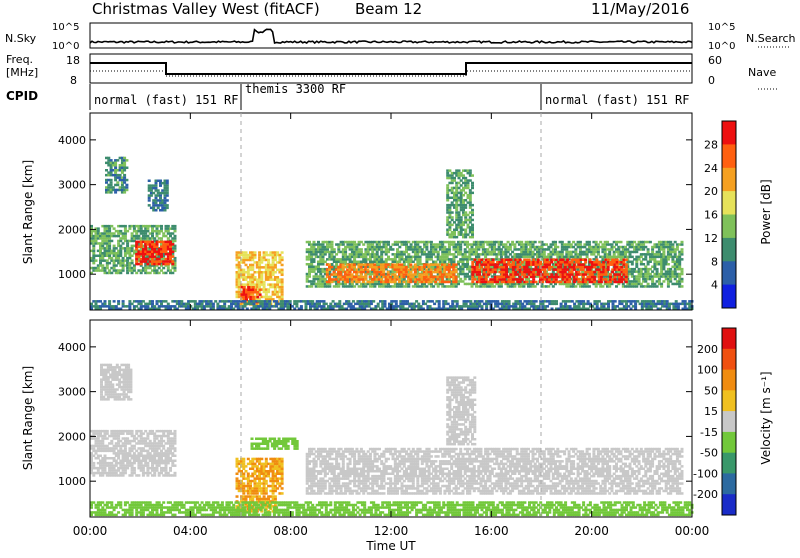 This screenshot has height=558, width=800. Describe the element at coordinates (22, 72) in the screenshot. I see `freq-unit-label: [MHz]` at that location.